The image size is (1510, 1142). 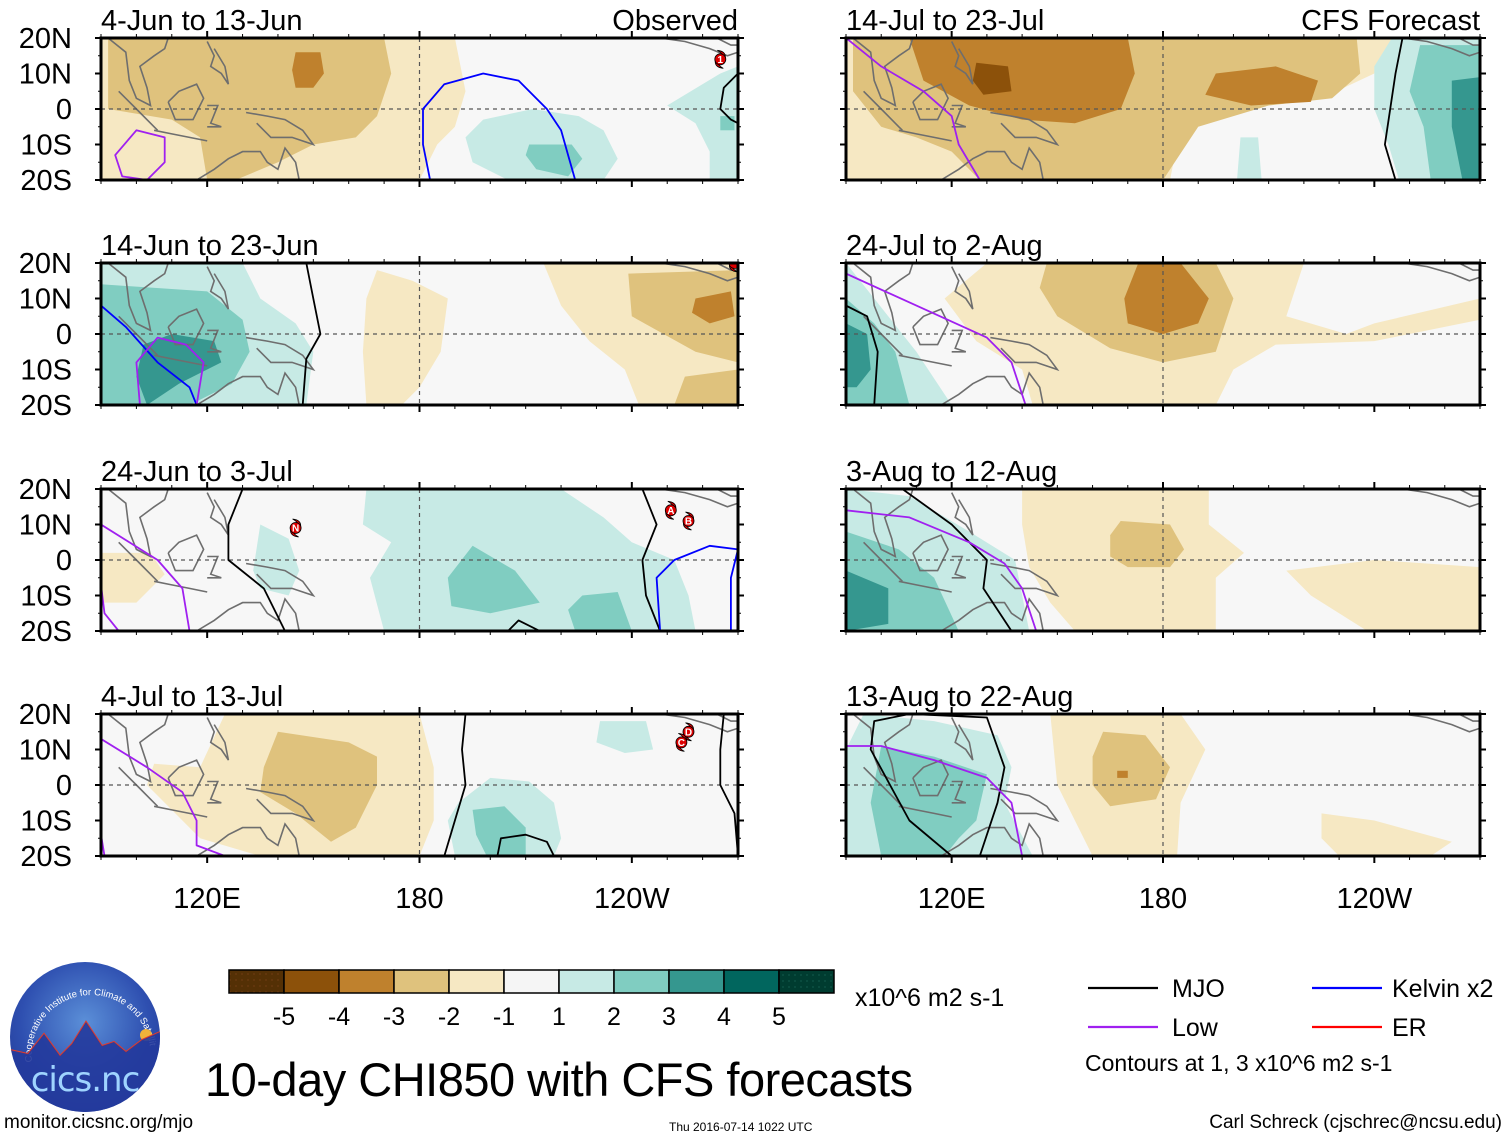 What do you see at coordinates (394, 1017) in the screenshot?
I see `colorbar-tick-label: -3` at bounding box center [394, 1017].